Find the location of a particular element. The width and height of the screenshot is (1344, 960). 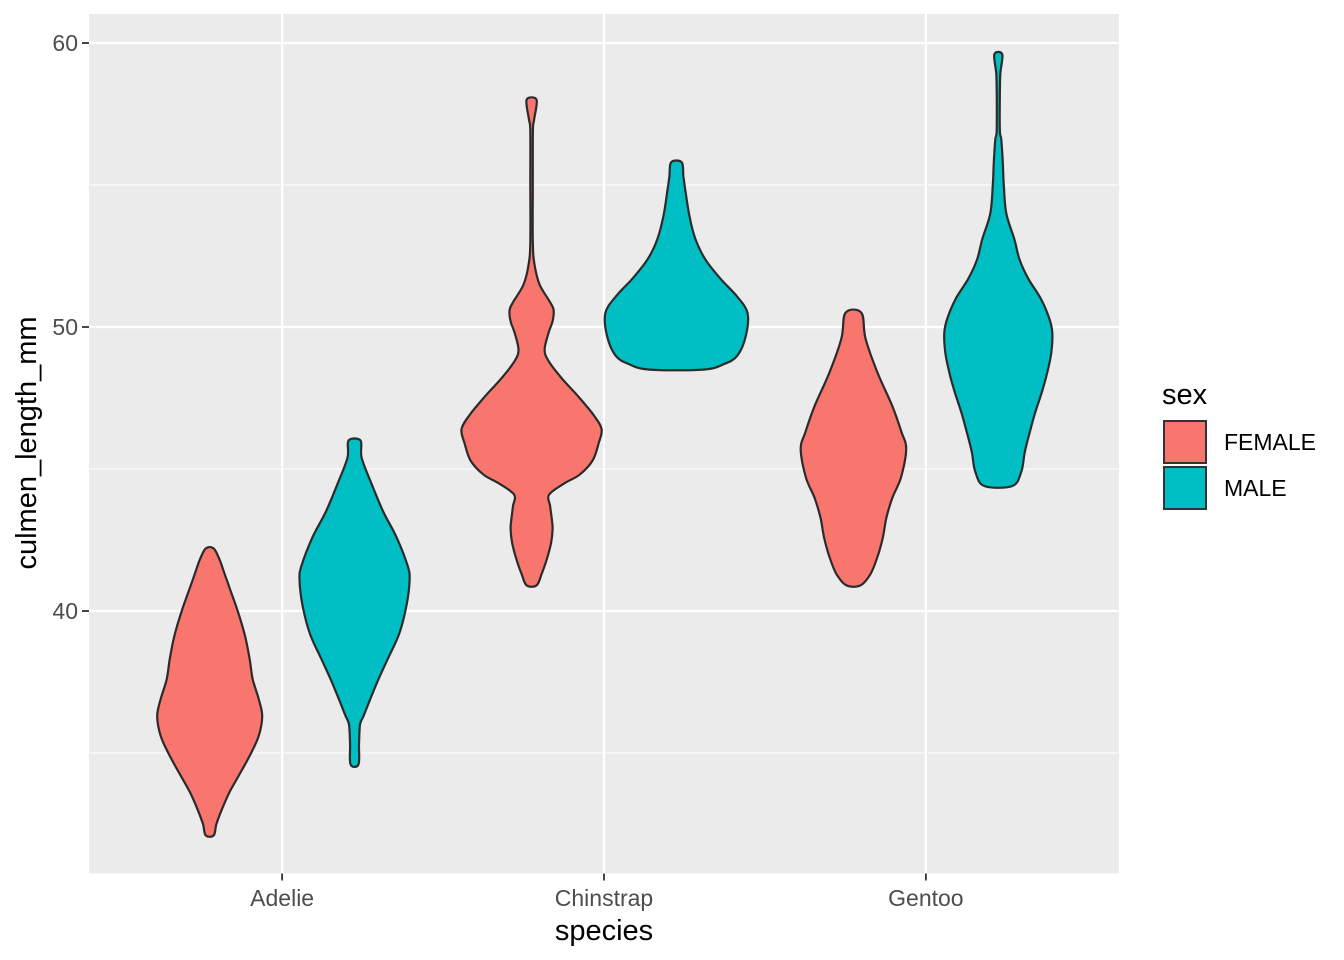

y-tick-label: 40 is located at coordinates (65, 611).